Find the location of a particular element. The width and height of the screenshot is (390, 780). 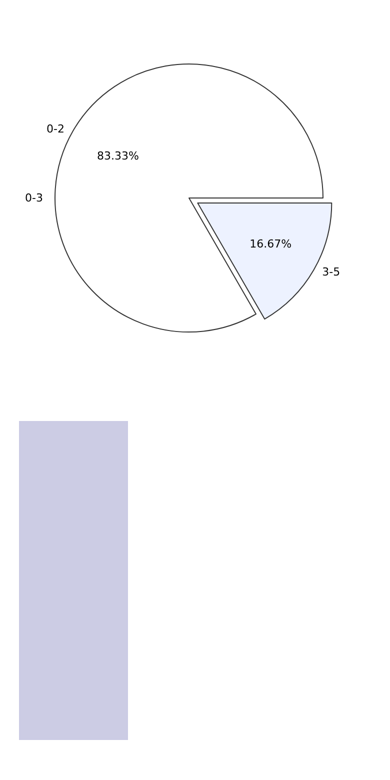

slice-label: 0-2 is located at coordinates (55, 129).